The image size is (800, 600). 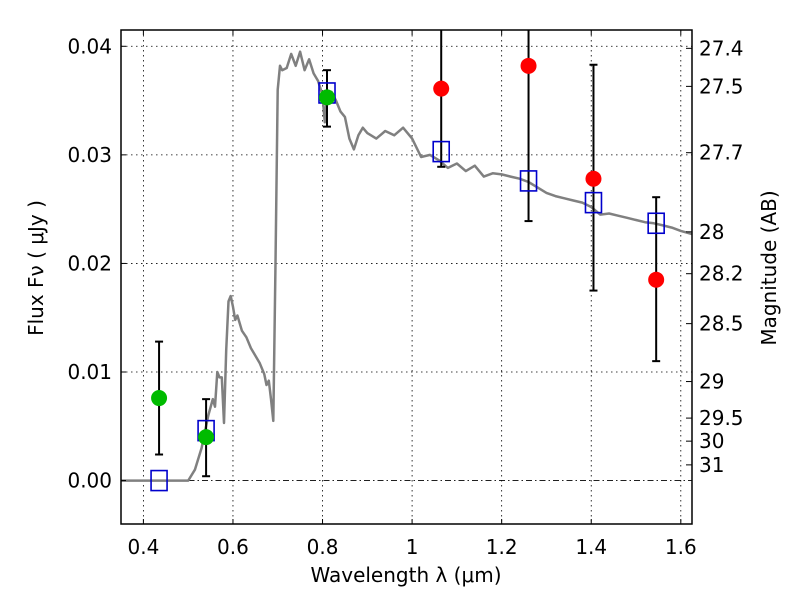 What do you see at coordinates (36, 268) in the screenshot?
I see `y-axis-label: Flux Fν ( μJy )` at bounding box center [36, 268].